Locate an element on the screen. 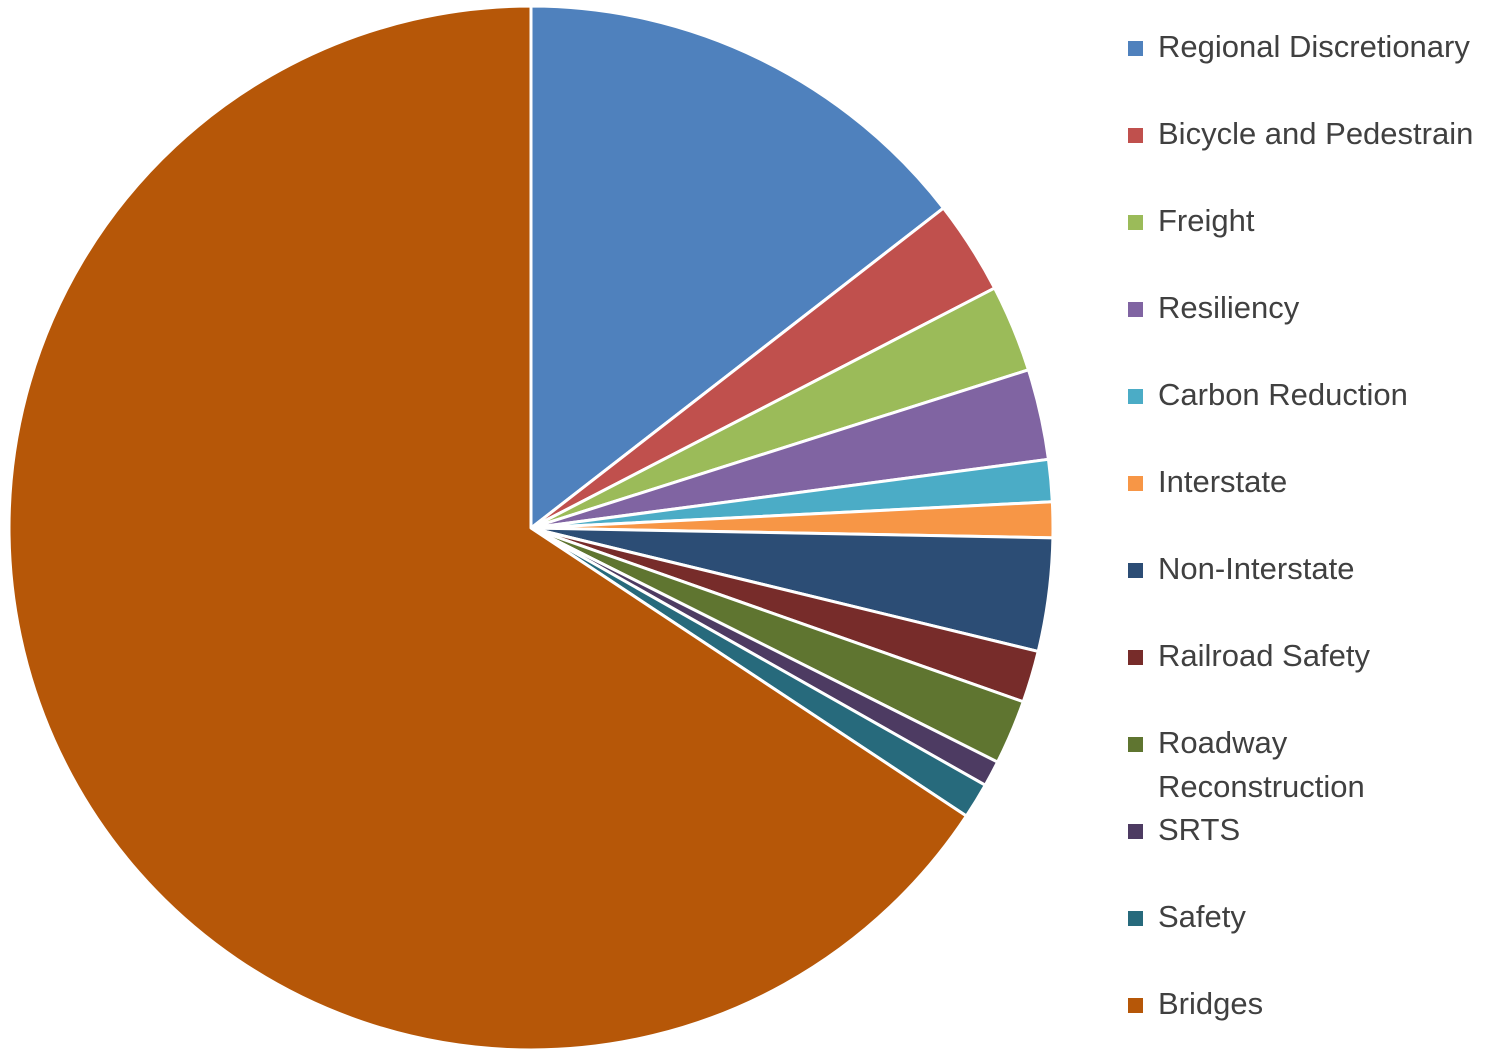 The image size is (1504, 1051). legend-item-railroad-safety: Railroad Safety is located at coordinates (1308, 656).